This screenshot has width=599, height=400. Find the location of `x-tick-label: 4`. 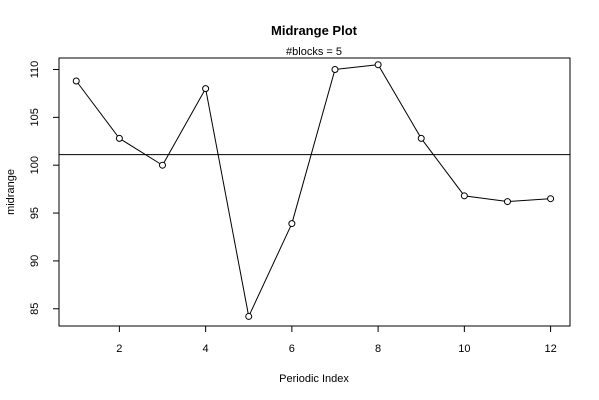

x-tick-label: 4 is located at coordinates (206, 349).